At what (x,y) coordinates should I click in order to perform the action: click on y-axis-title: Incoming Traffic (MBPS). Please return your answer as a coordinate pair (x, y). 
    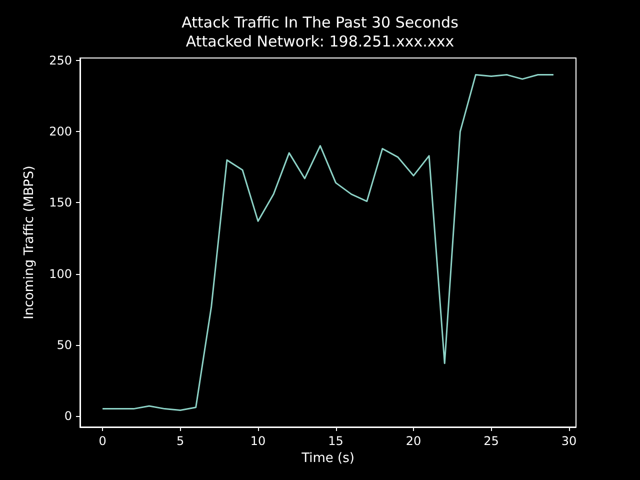
    Looking at the image, I should click on (29, 243).